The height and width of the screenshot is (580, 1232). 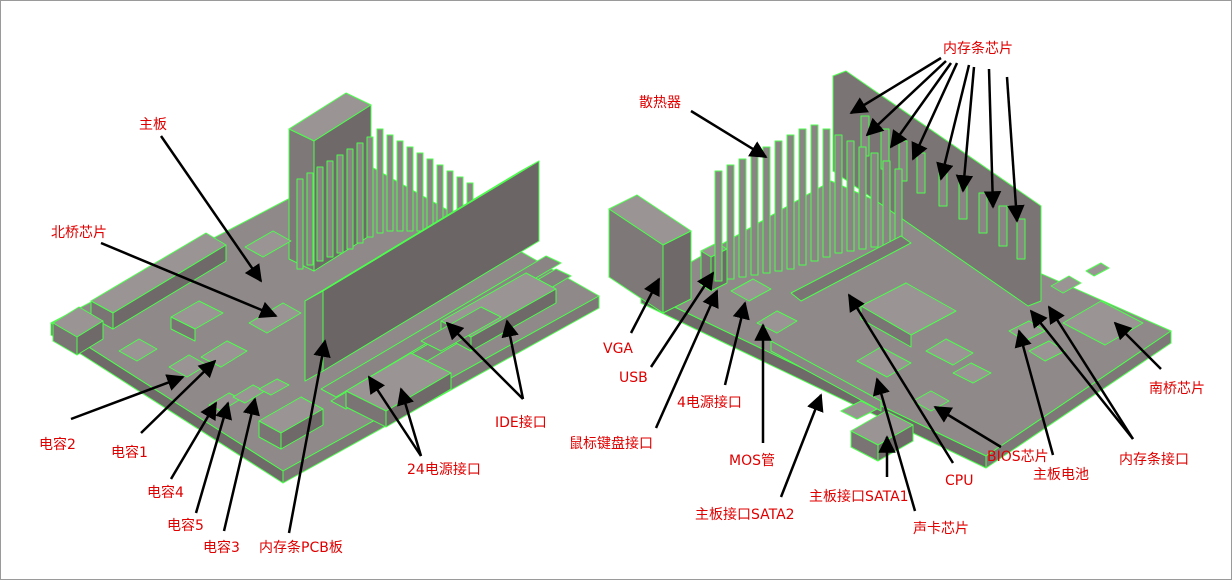 I want to click on label-memchip: 内存条芯片, so click(x=978, y=48).